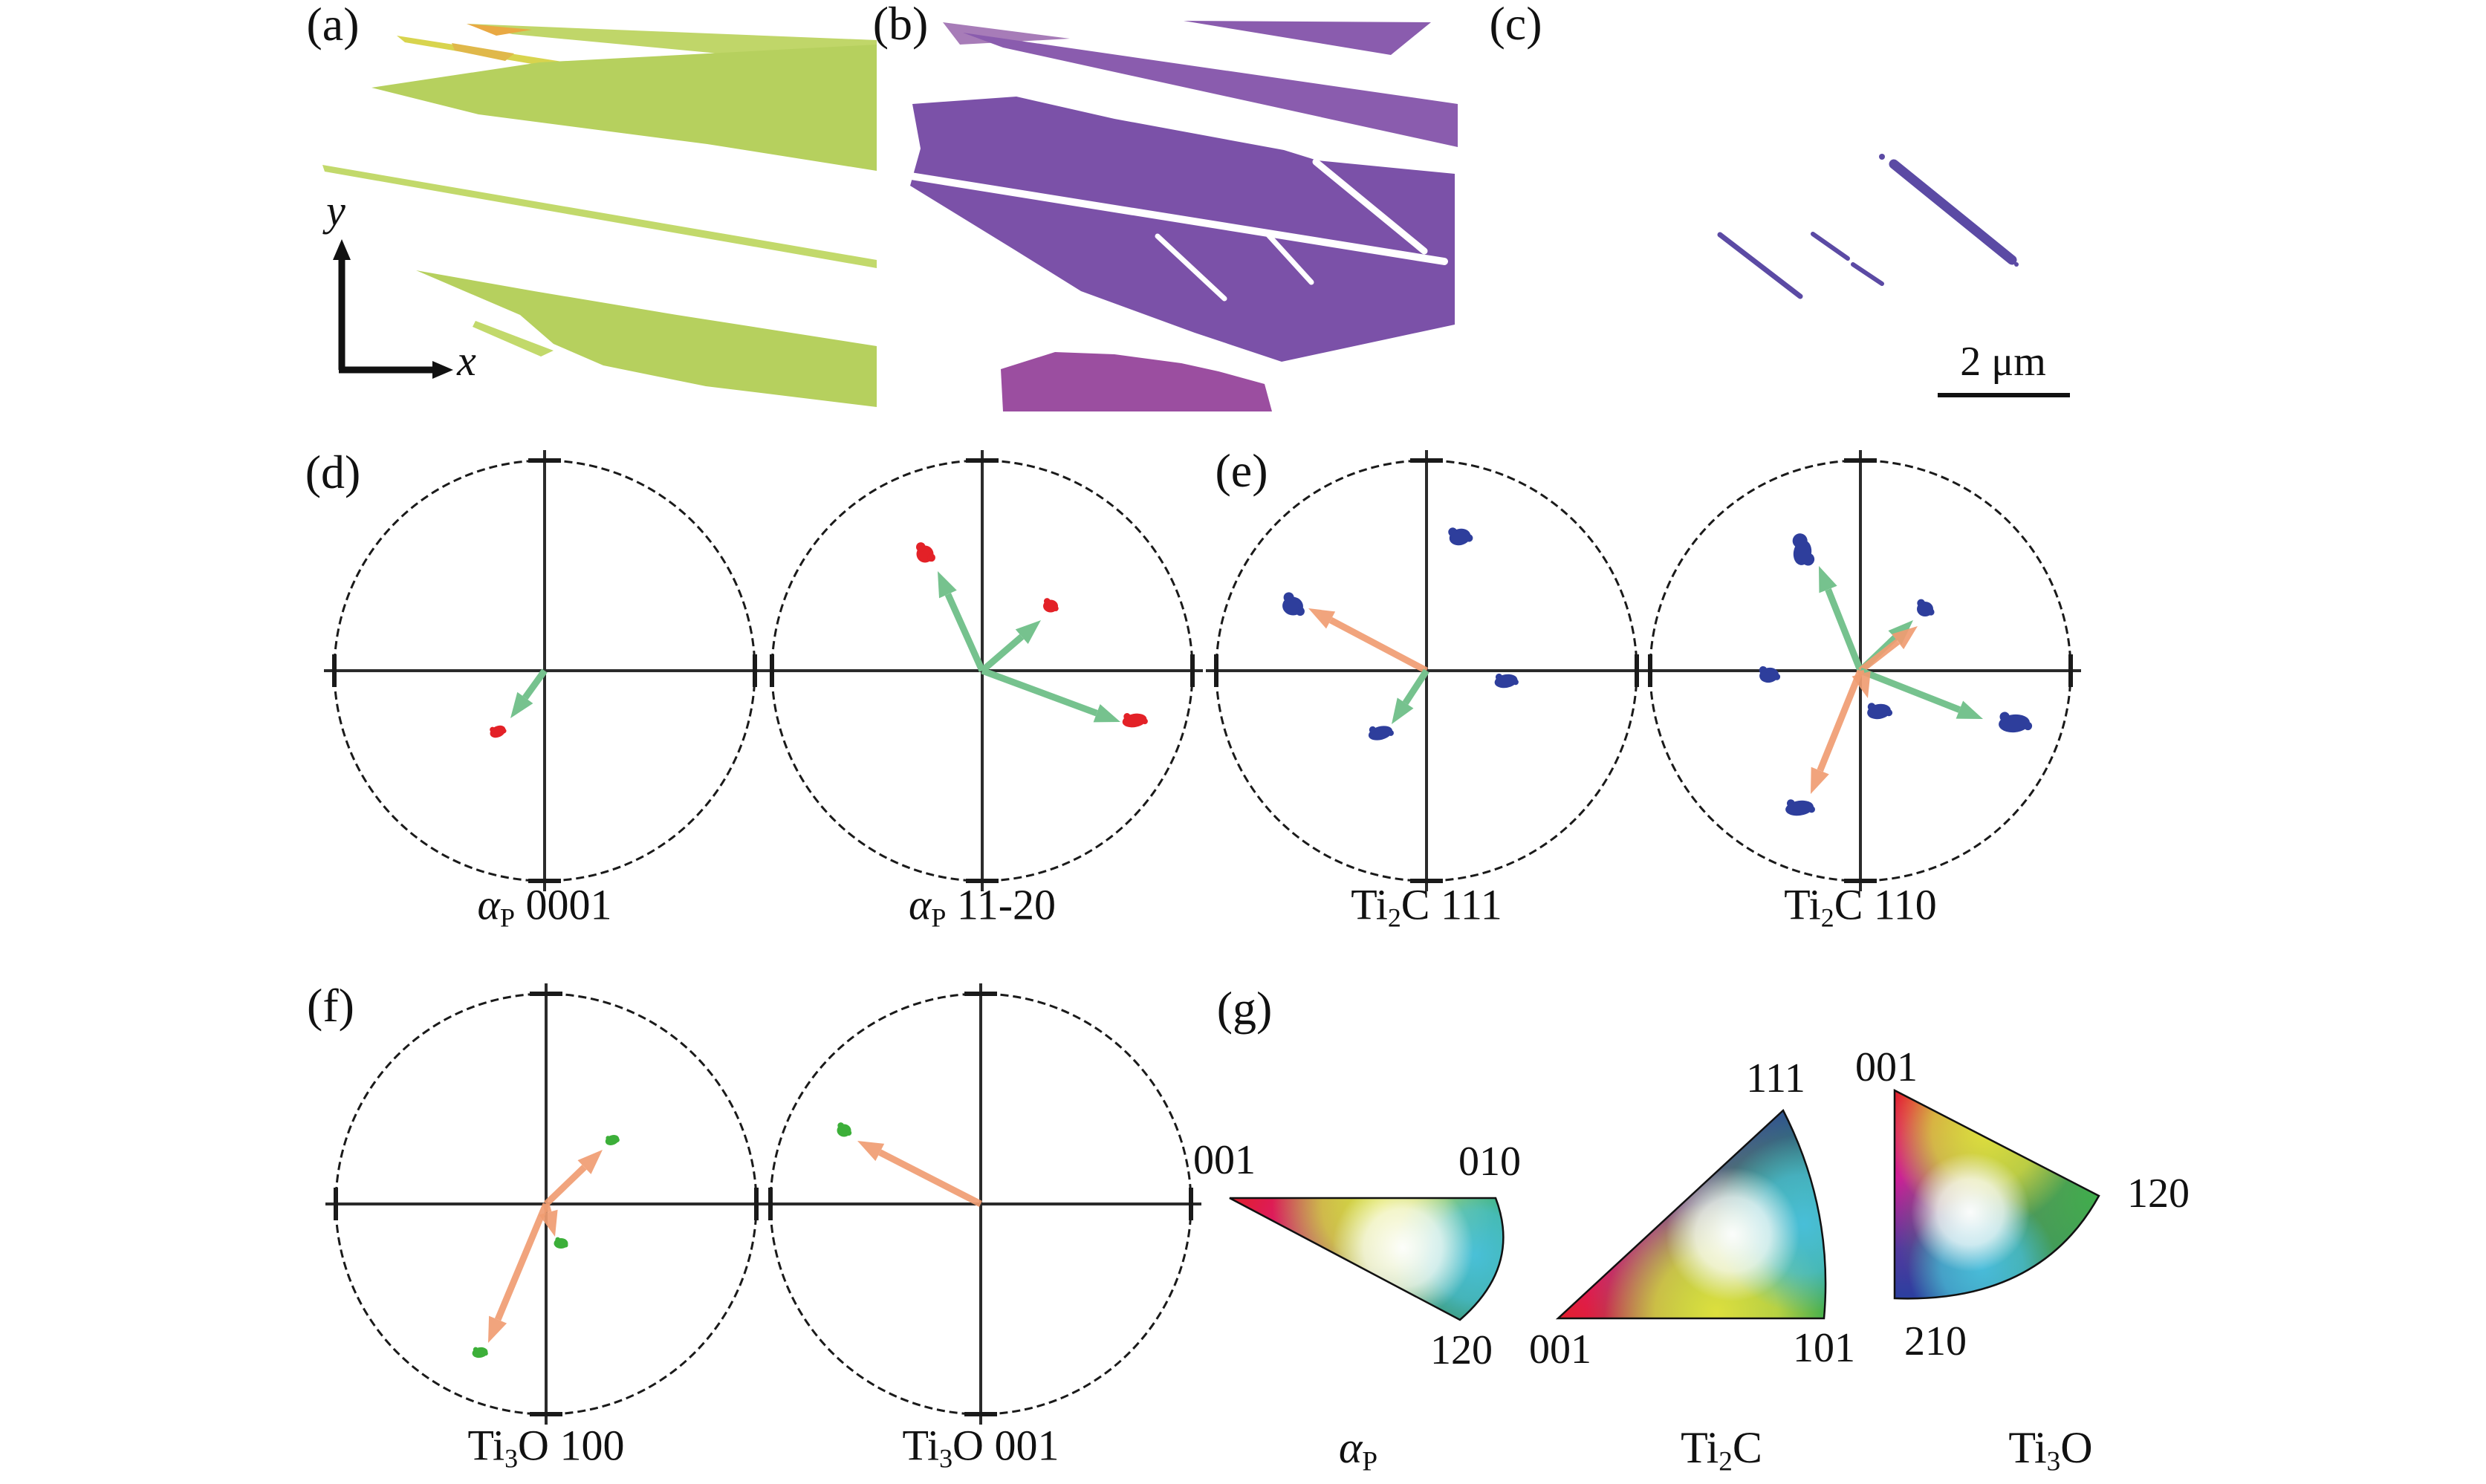  What do you see at coordinates (442, 370) in the screenshot?
I see `x-axis-arrowhead` at bounding box center [442, 370].